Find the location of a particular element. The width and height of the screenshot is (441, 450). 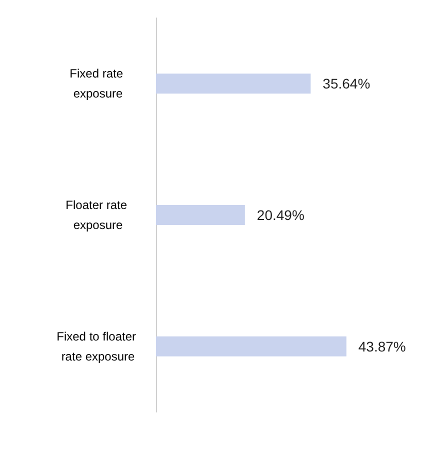

y-tick-label: Floater rate exposure is located at coordinates (98, 215).